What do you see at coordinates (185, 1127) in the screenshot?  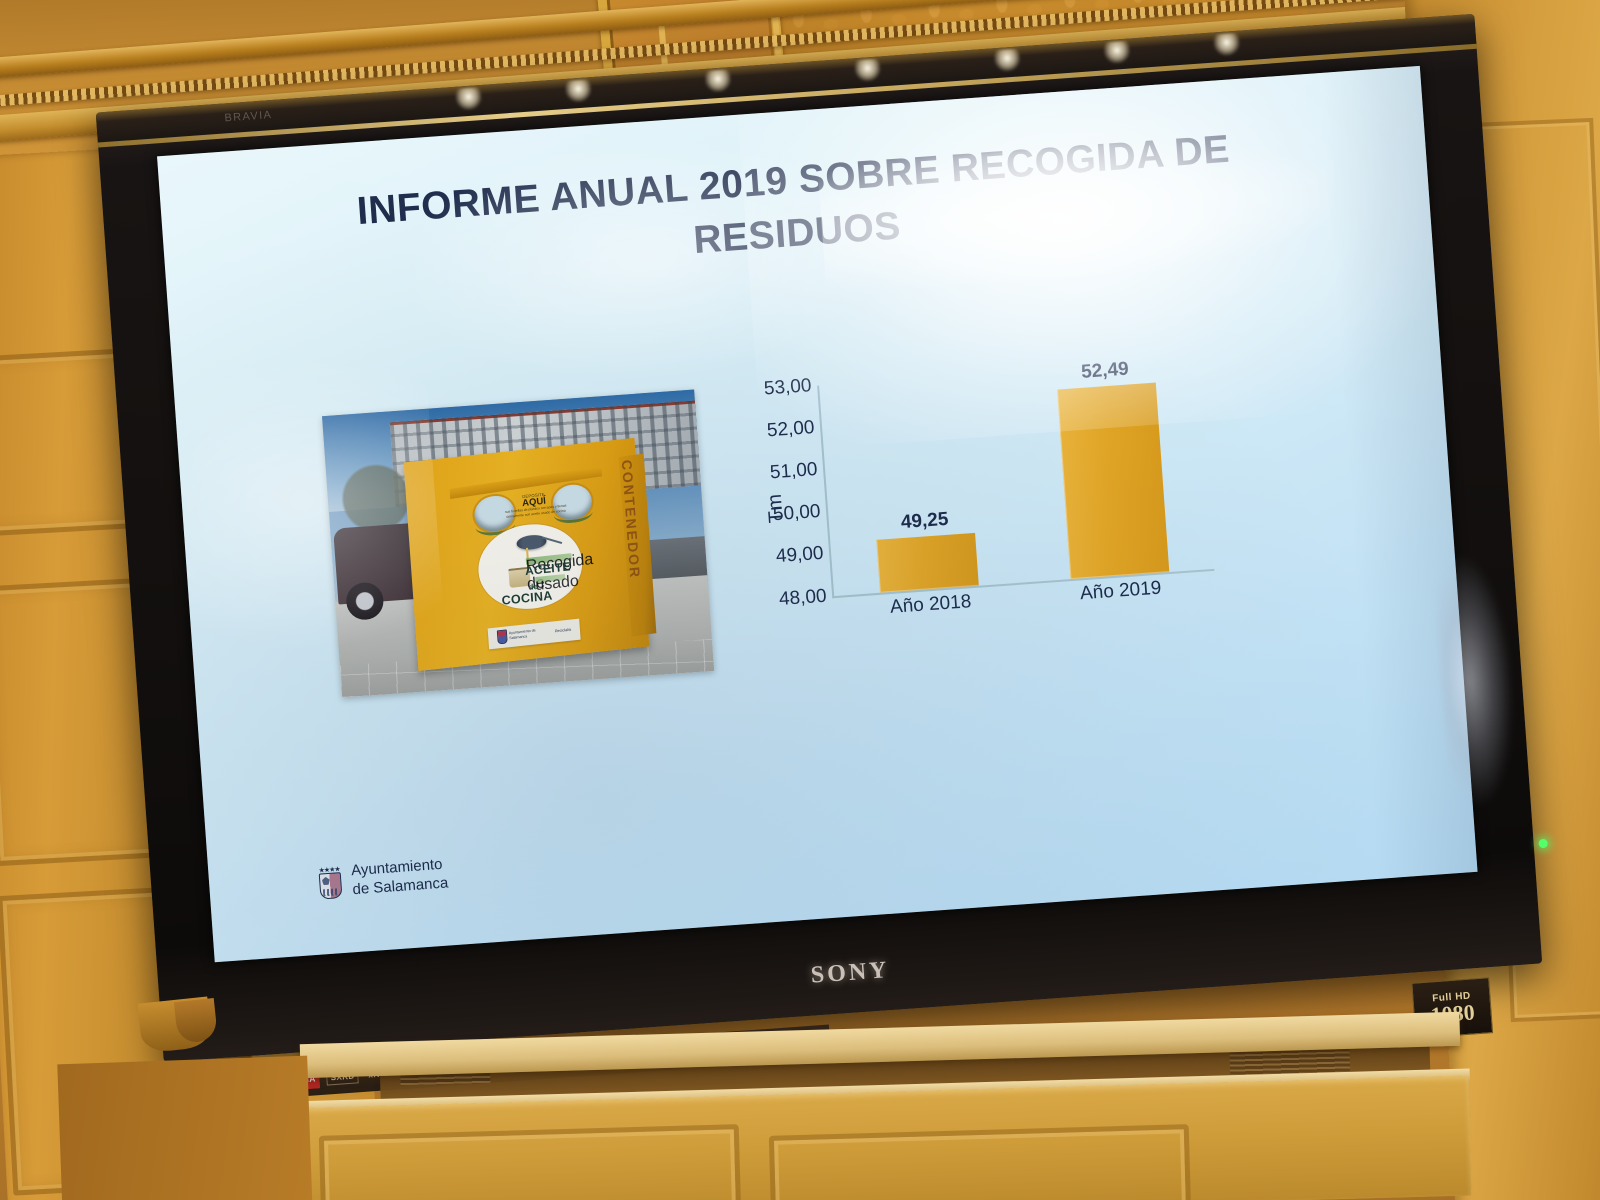 I see `credenza-side` at bounding box center [185, 1127].